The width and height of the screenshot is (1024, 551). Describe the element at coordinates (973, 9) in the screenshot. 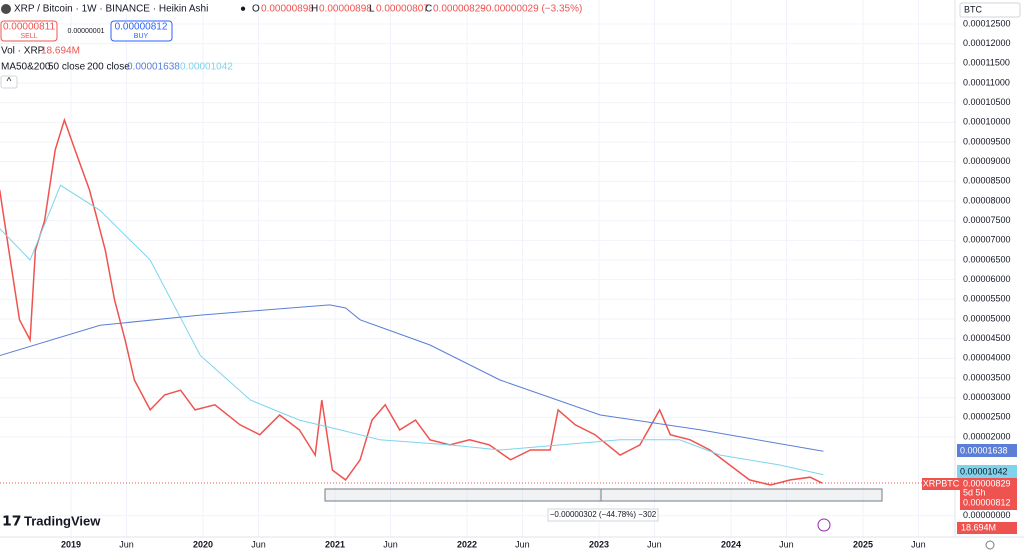

I see `currency: BTC` at that location.